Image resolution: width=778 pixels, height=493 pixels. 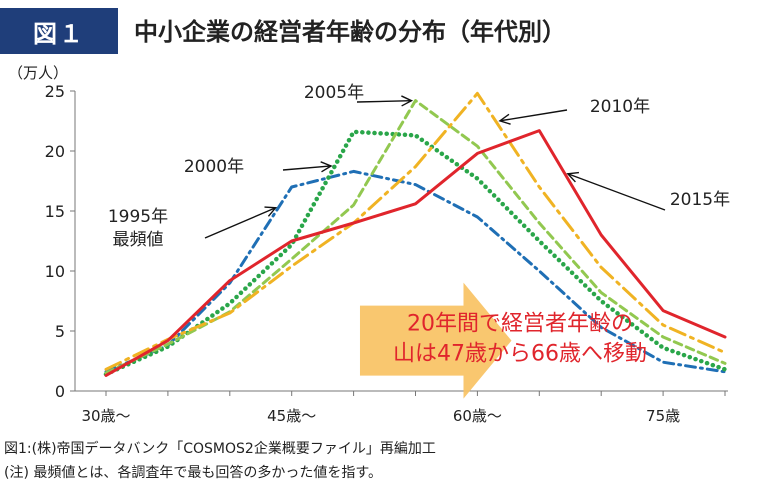 I want to click on y-axis-unit-label: （万人）, so click(x=38, y=73).